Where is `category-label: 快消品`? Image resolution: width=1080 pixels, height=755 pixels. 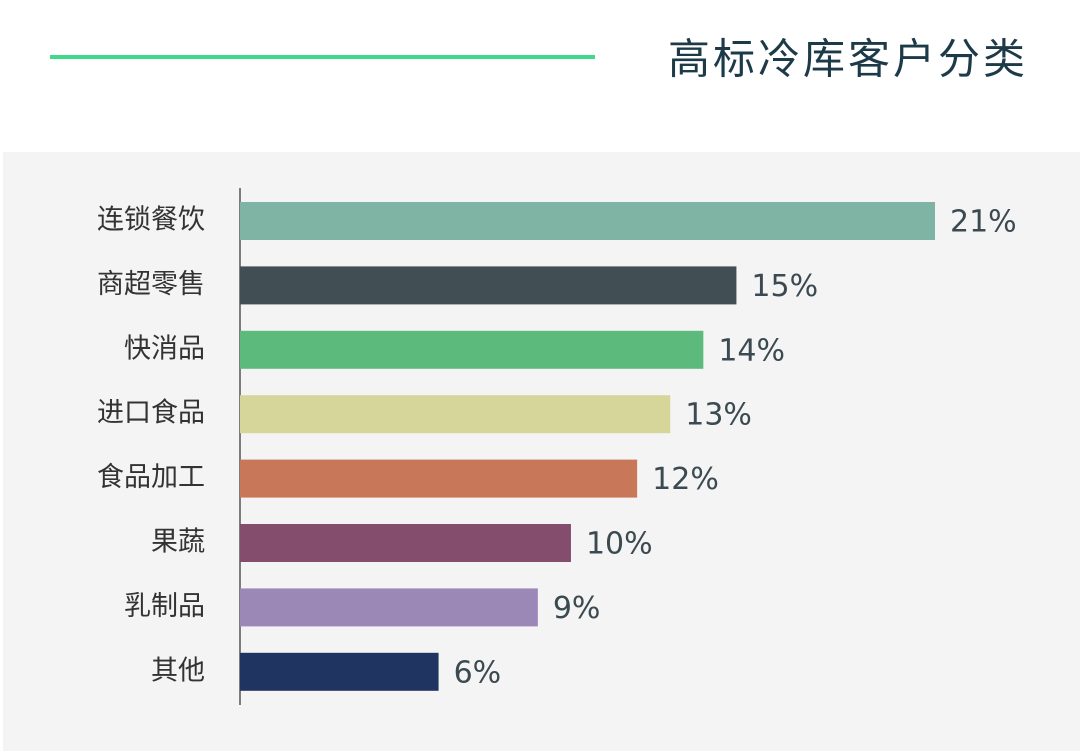 category-label: 快消品 is located at coordinates (164, 348).